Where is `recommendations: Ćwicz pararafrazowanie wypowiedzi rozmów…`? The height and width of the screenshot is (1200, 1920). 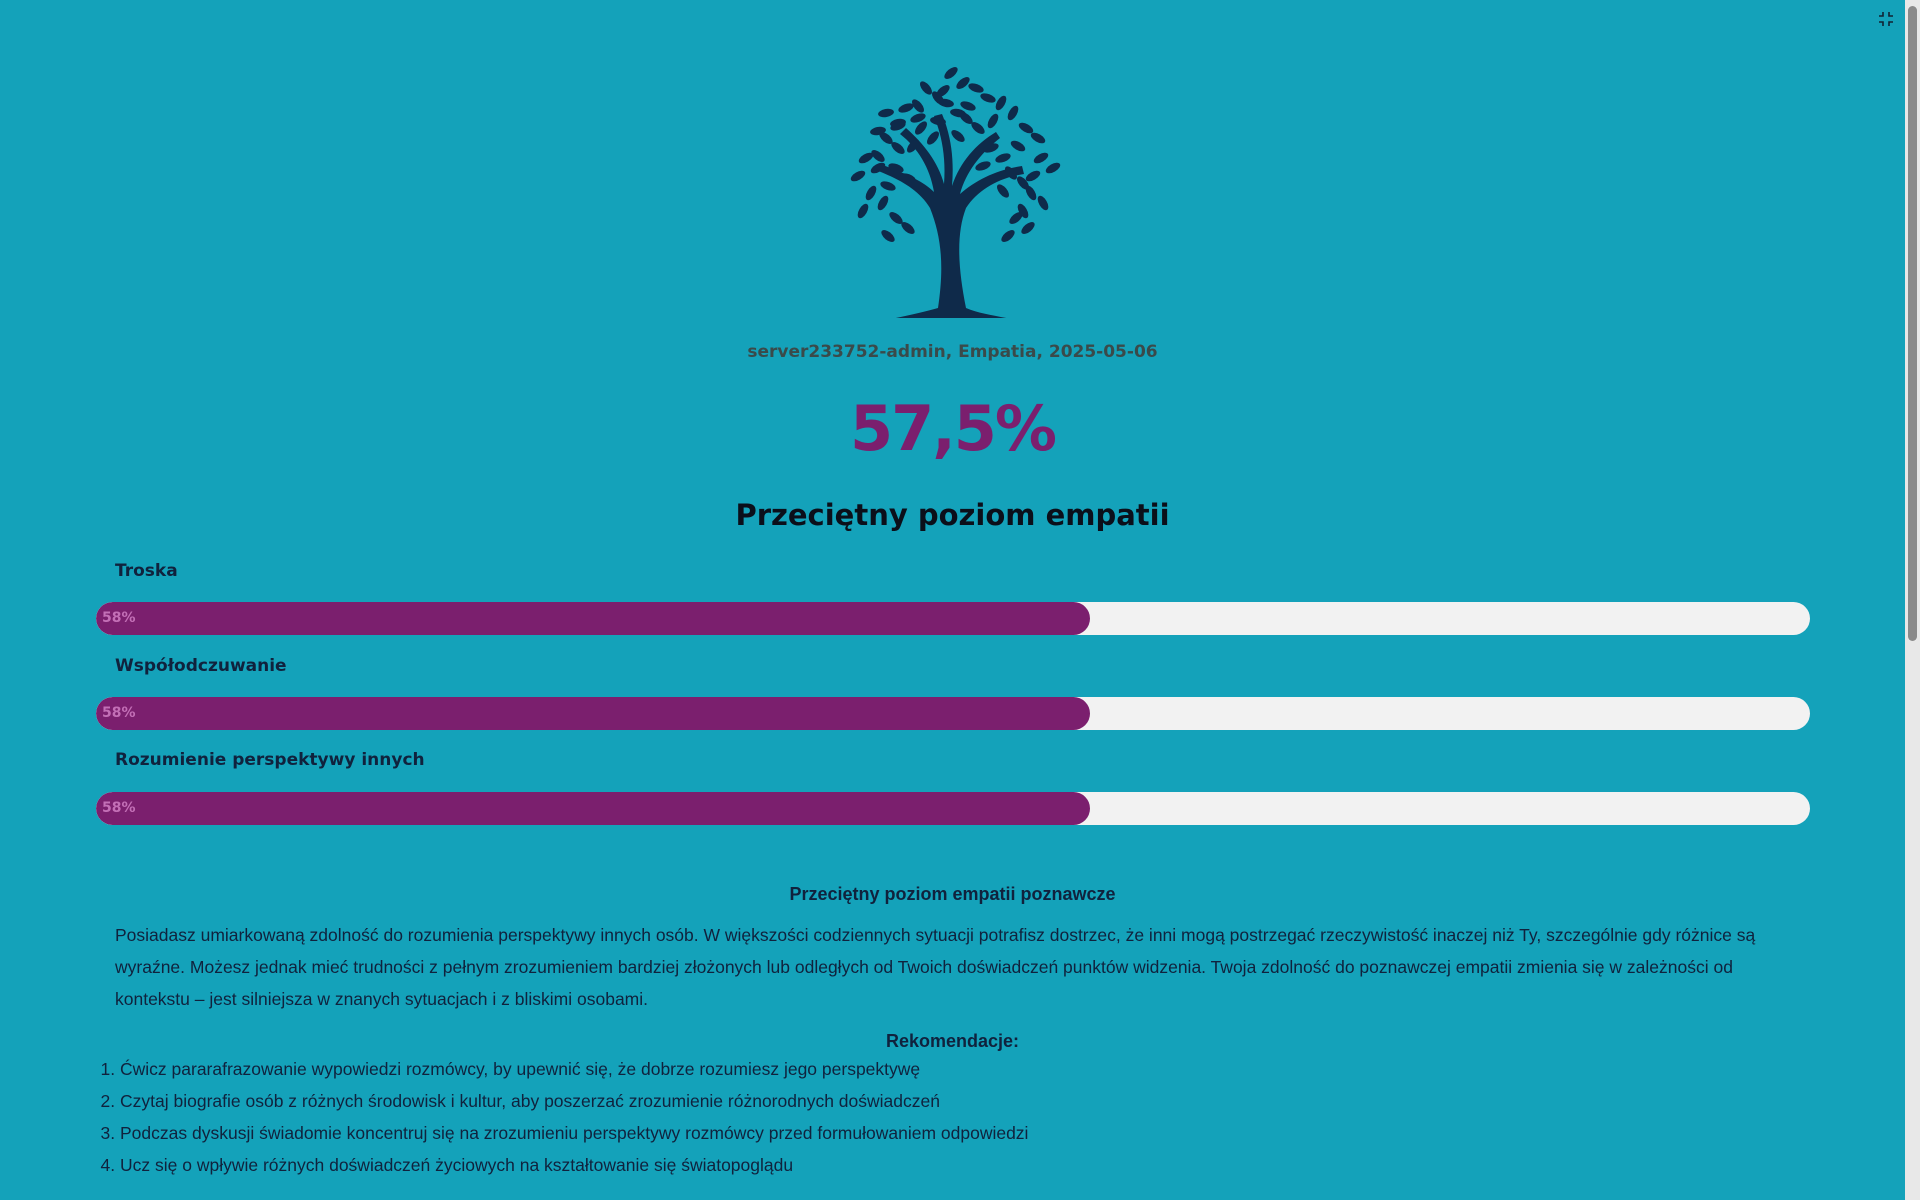
recommendations: Ćwicz pararafrazowanie wypowiedzi rozmów… is located at coordinates (556, 1117).